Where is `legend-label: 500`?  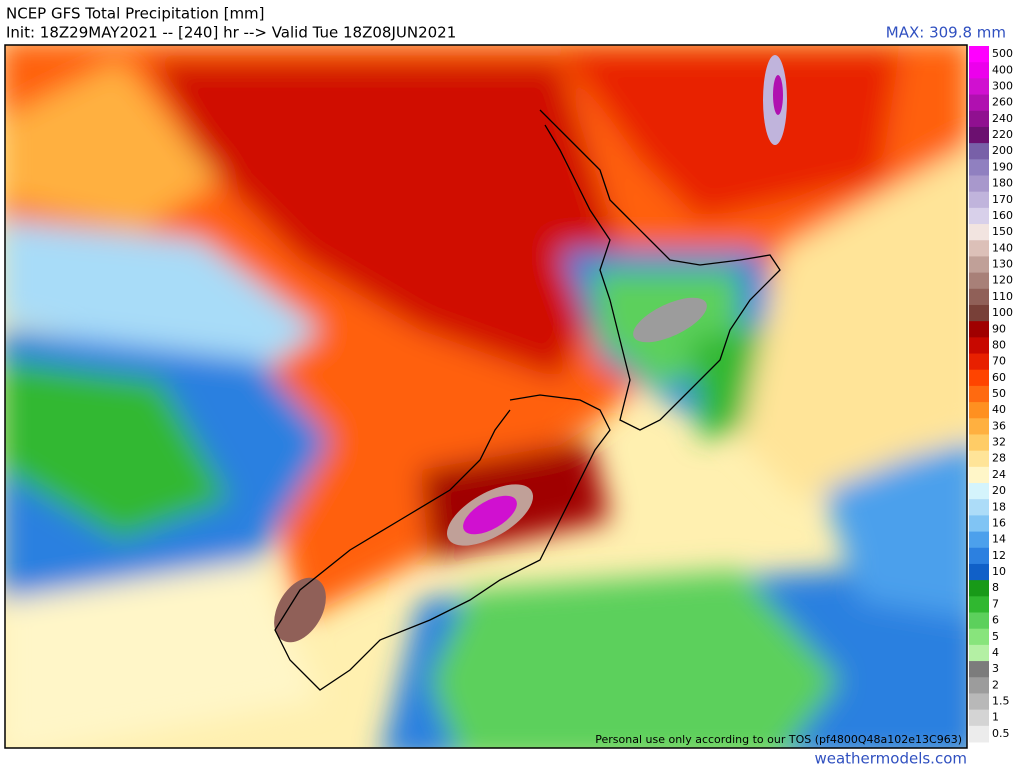 legend-label: 500 is located at coordinates (1002, 53).